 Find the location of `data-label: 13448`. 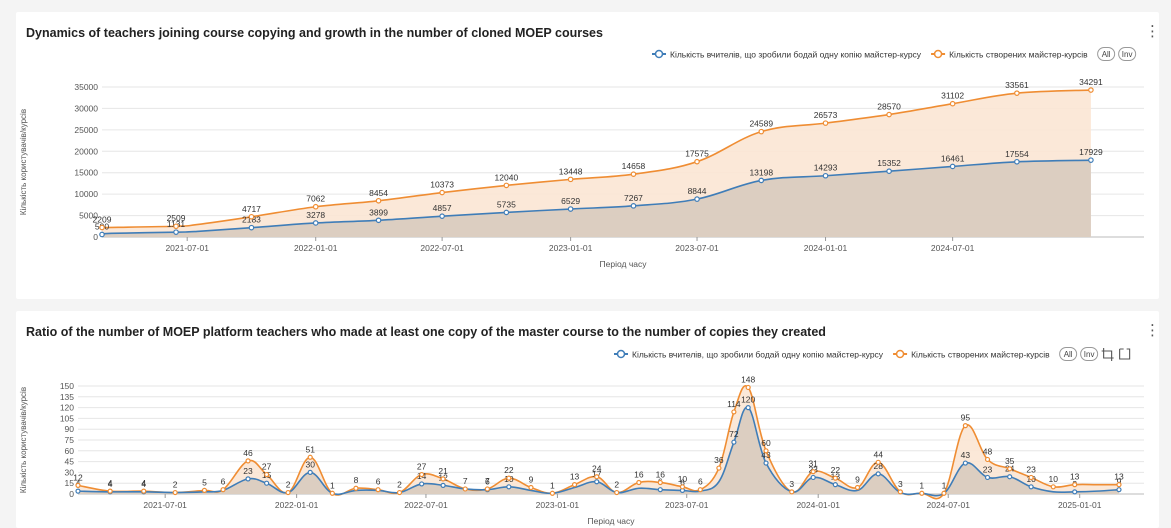

data-label: 13448 is located at coordinates (571, 171).